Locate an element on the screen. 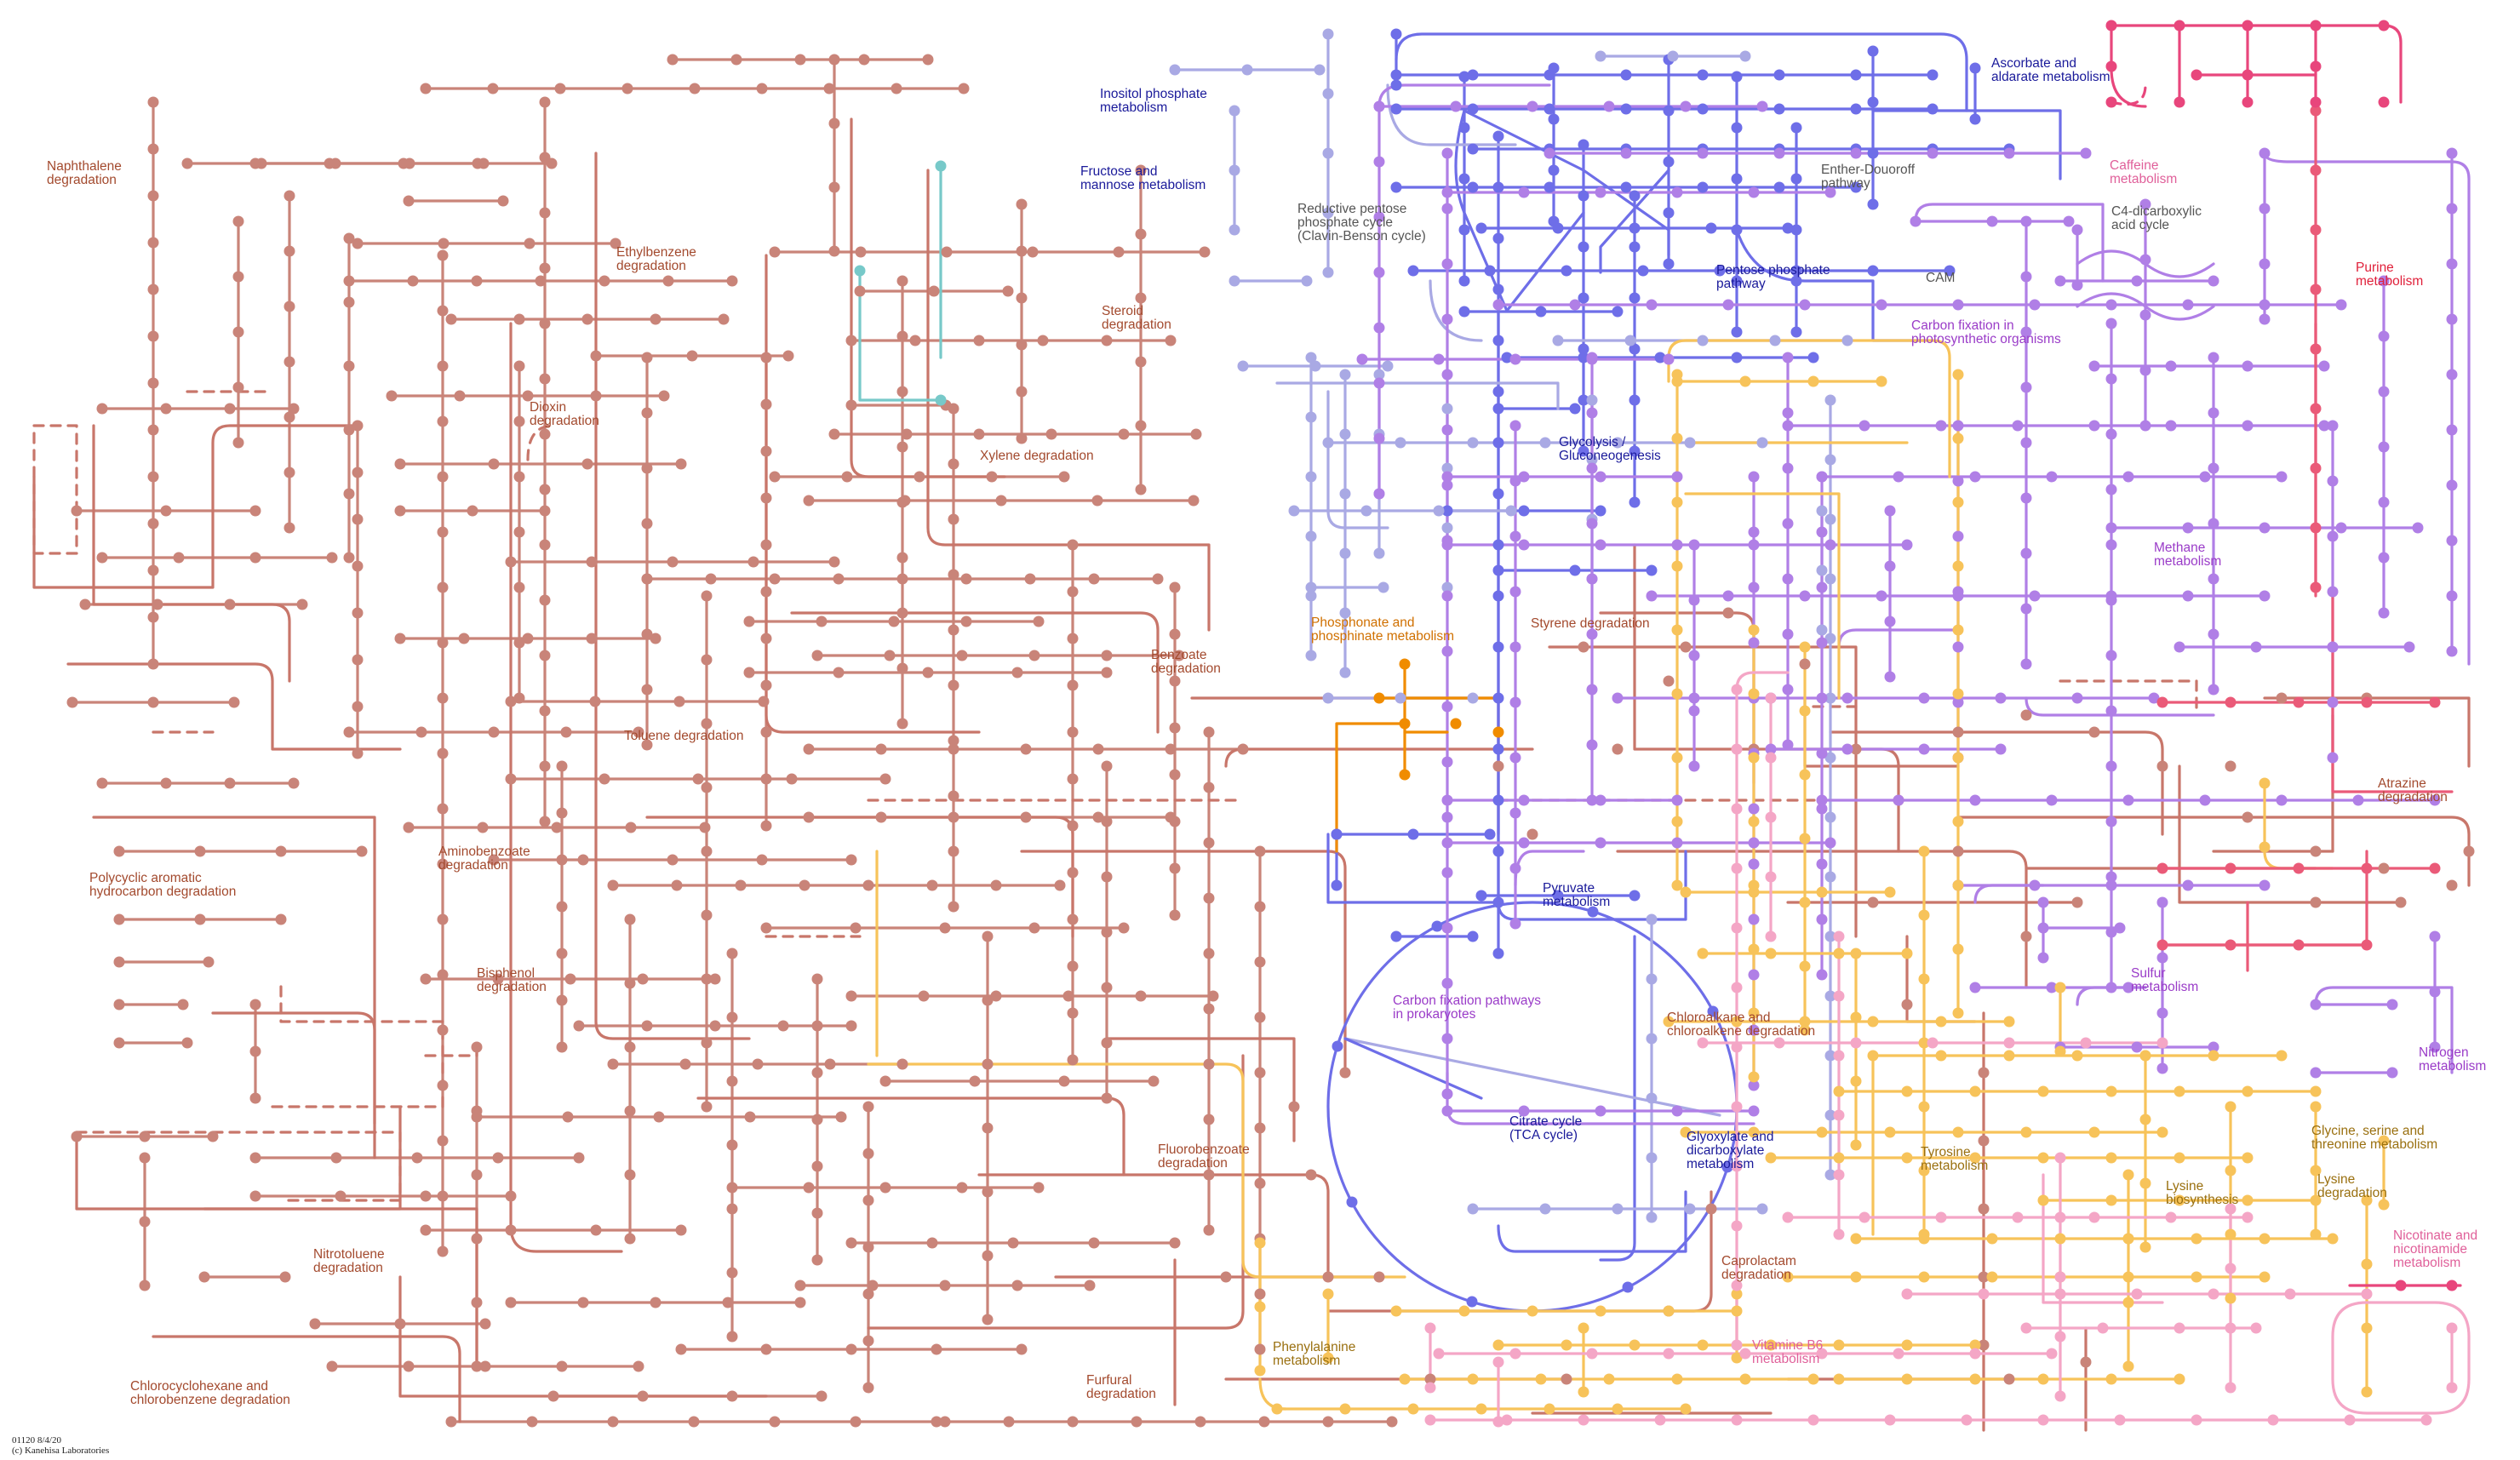 The width and height of the screenshot is (2520, 1460). label-nitrogen-metabolism: Nitrogen metabolism is located at coordinates (2453, 1059).